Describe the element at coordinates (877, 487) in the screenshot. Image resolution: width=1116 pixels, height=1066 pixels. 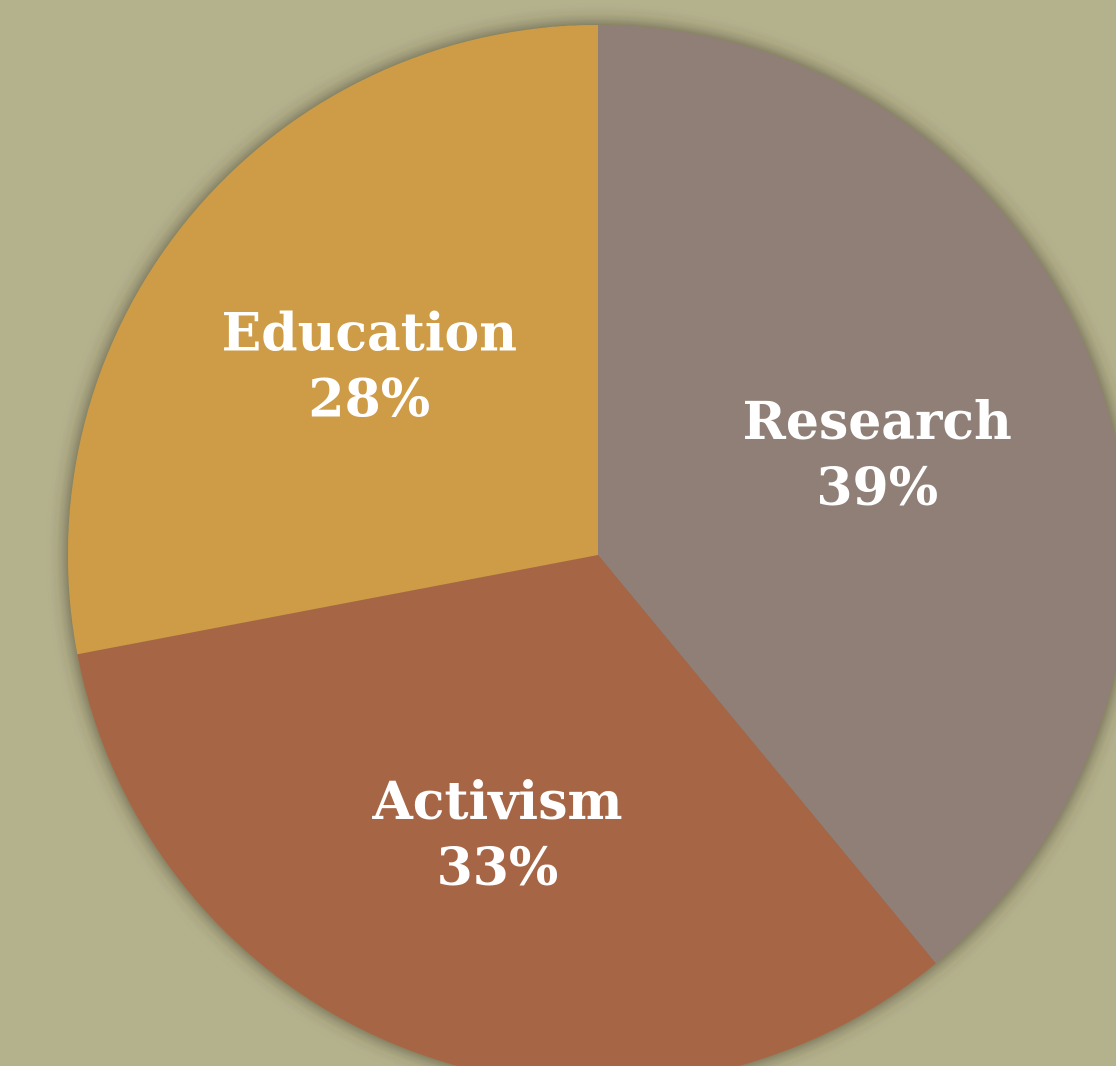
I see `slice-value-research: 39%` at that location.